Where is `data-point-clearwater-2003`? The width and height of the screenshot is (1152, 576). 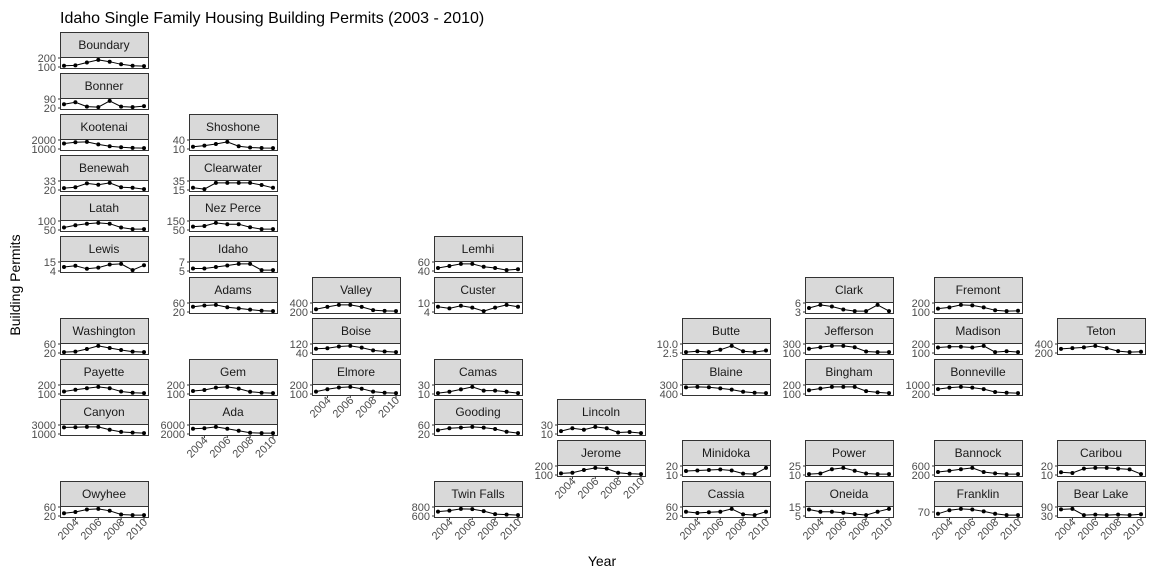
data-point-clearwater-2003 is located at coordinates (193, 187).